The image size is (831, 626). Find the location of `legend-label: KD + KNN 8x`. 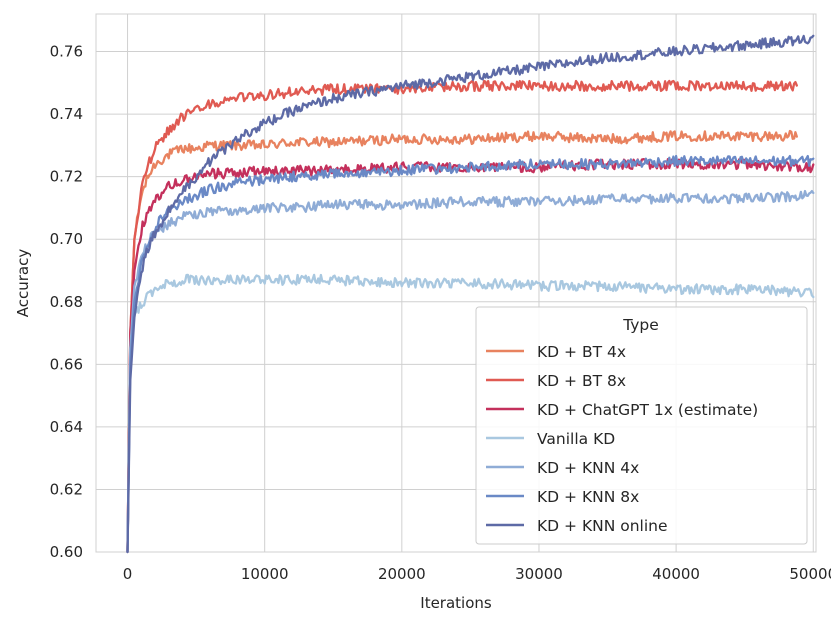

legend-label: KD + KNN 8x is located at coordinates (588, 497).